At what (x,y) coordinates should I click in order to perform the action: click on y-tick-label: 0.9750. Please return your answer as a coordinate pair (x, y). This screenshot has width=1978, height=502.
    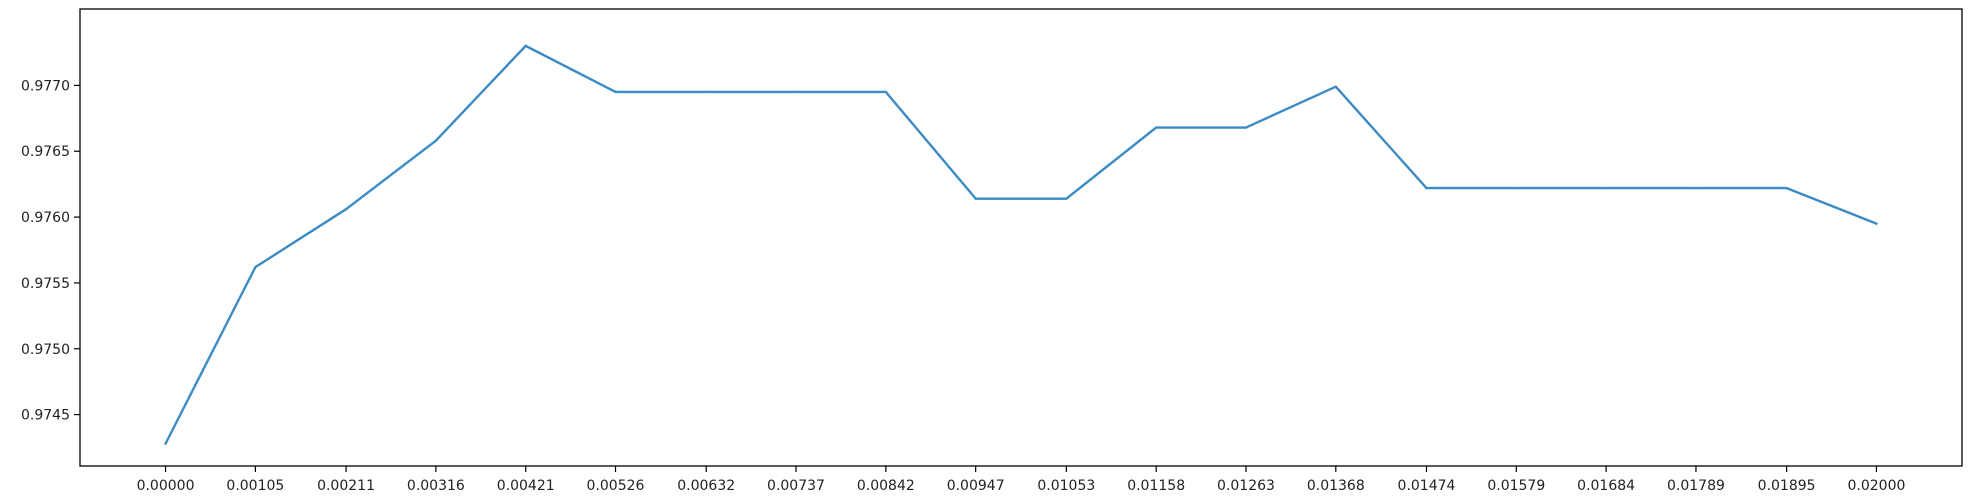
    Looking at the image, I should click on (45, 350).